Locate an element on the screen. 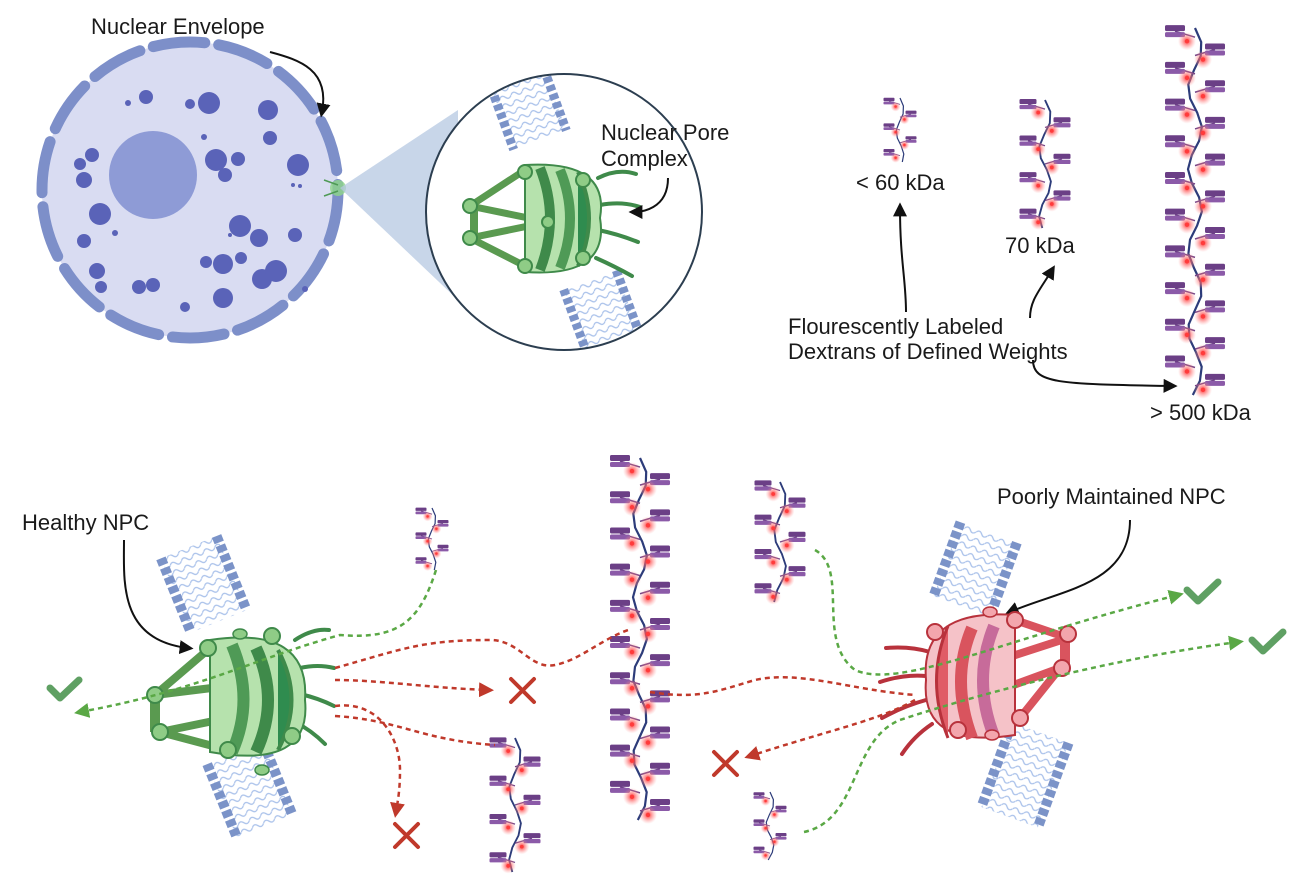 This screenshot has width=1303, height=892. arrow-healthy-npc is located at coordinates (158, 596).